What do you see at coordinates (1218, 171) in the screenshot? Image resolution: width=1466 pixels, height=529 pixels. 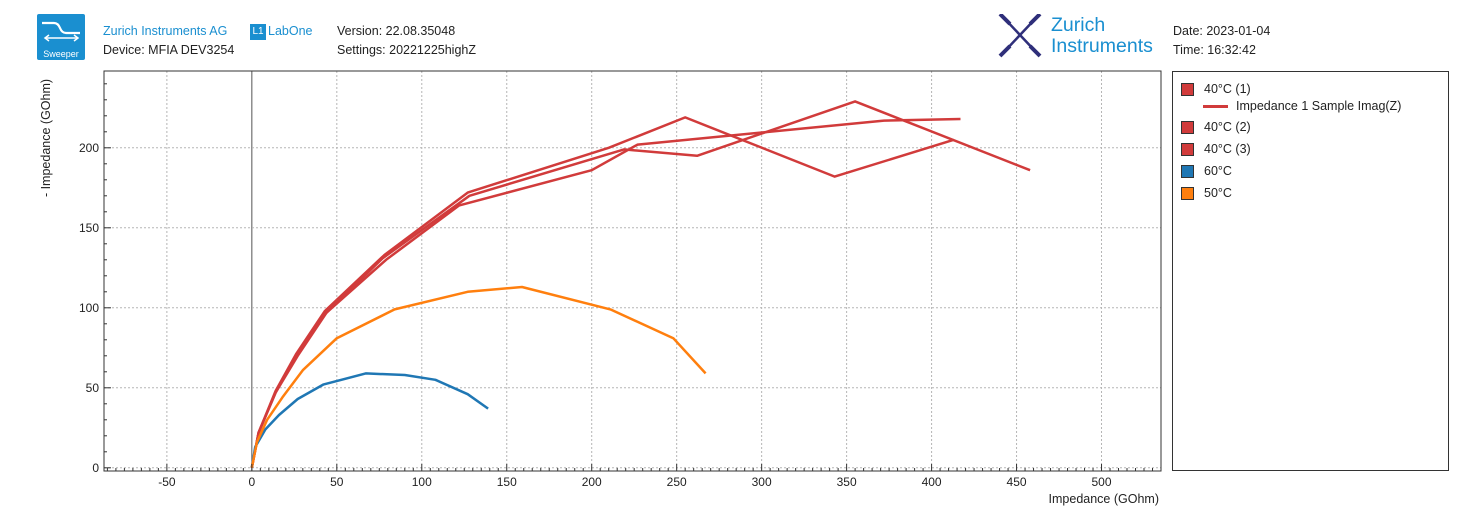 I see `legend-label: 60°C` at bounding box center [1218, 171].